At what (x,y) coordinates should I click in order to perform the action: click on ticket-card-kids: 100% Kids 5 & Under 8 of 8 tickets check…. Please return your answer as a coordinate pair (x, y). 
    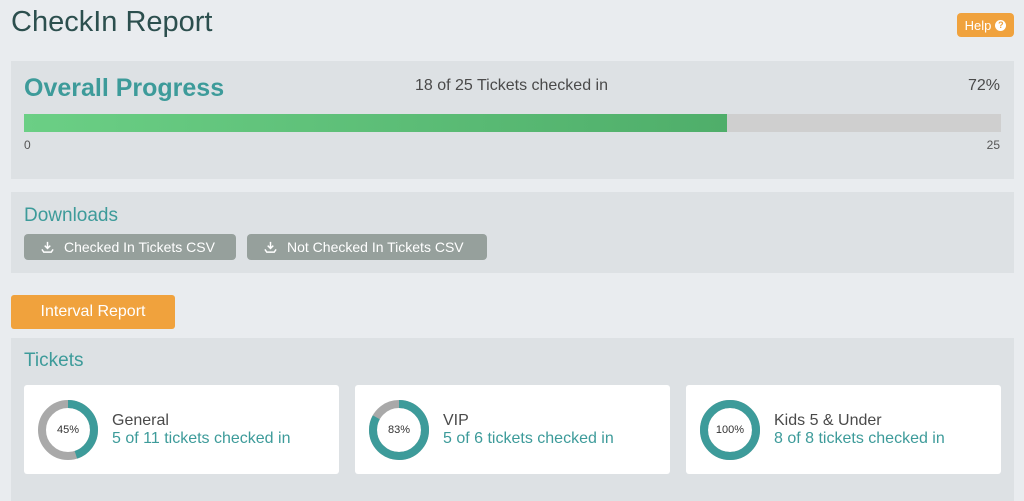
    Looking at the image, I should click on (843, 429).